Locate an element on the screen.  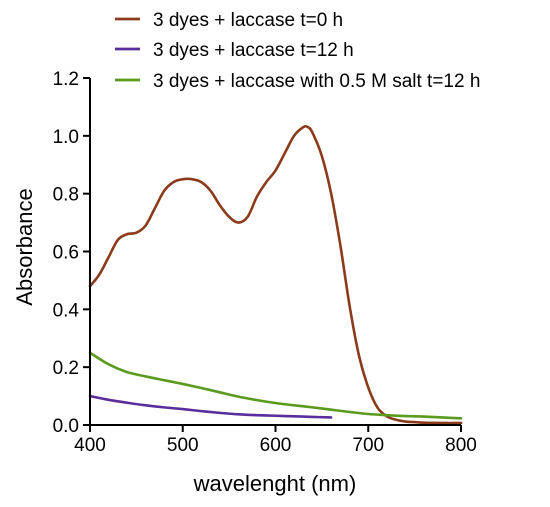
y-tick-label: 0.0 is located at coordinates (66, 426).